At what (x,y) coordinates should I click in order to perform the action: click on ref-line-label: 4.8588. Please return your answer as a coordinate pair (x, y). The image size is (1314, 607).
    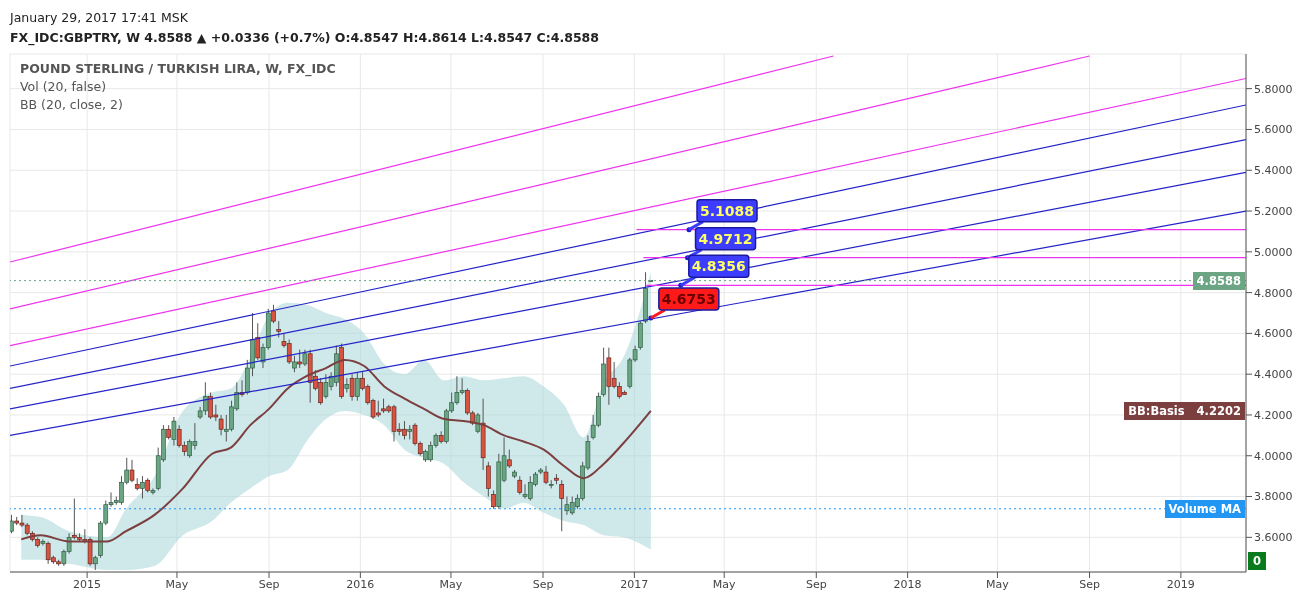
    Looking at the image, I should click on (1218, 280).